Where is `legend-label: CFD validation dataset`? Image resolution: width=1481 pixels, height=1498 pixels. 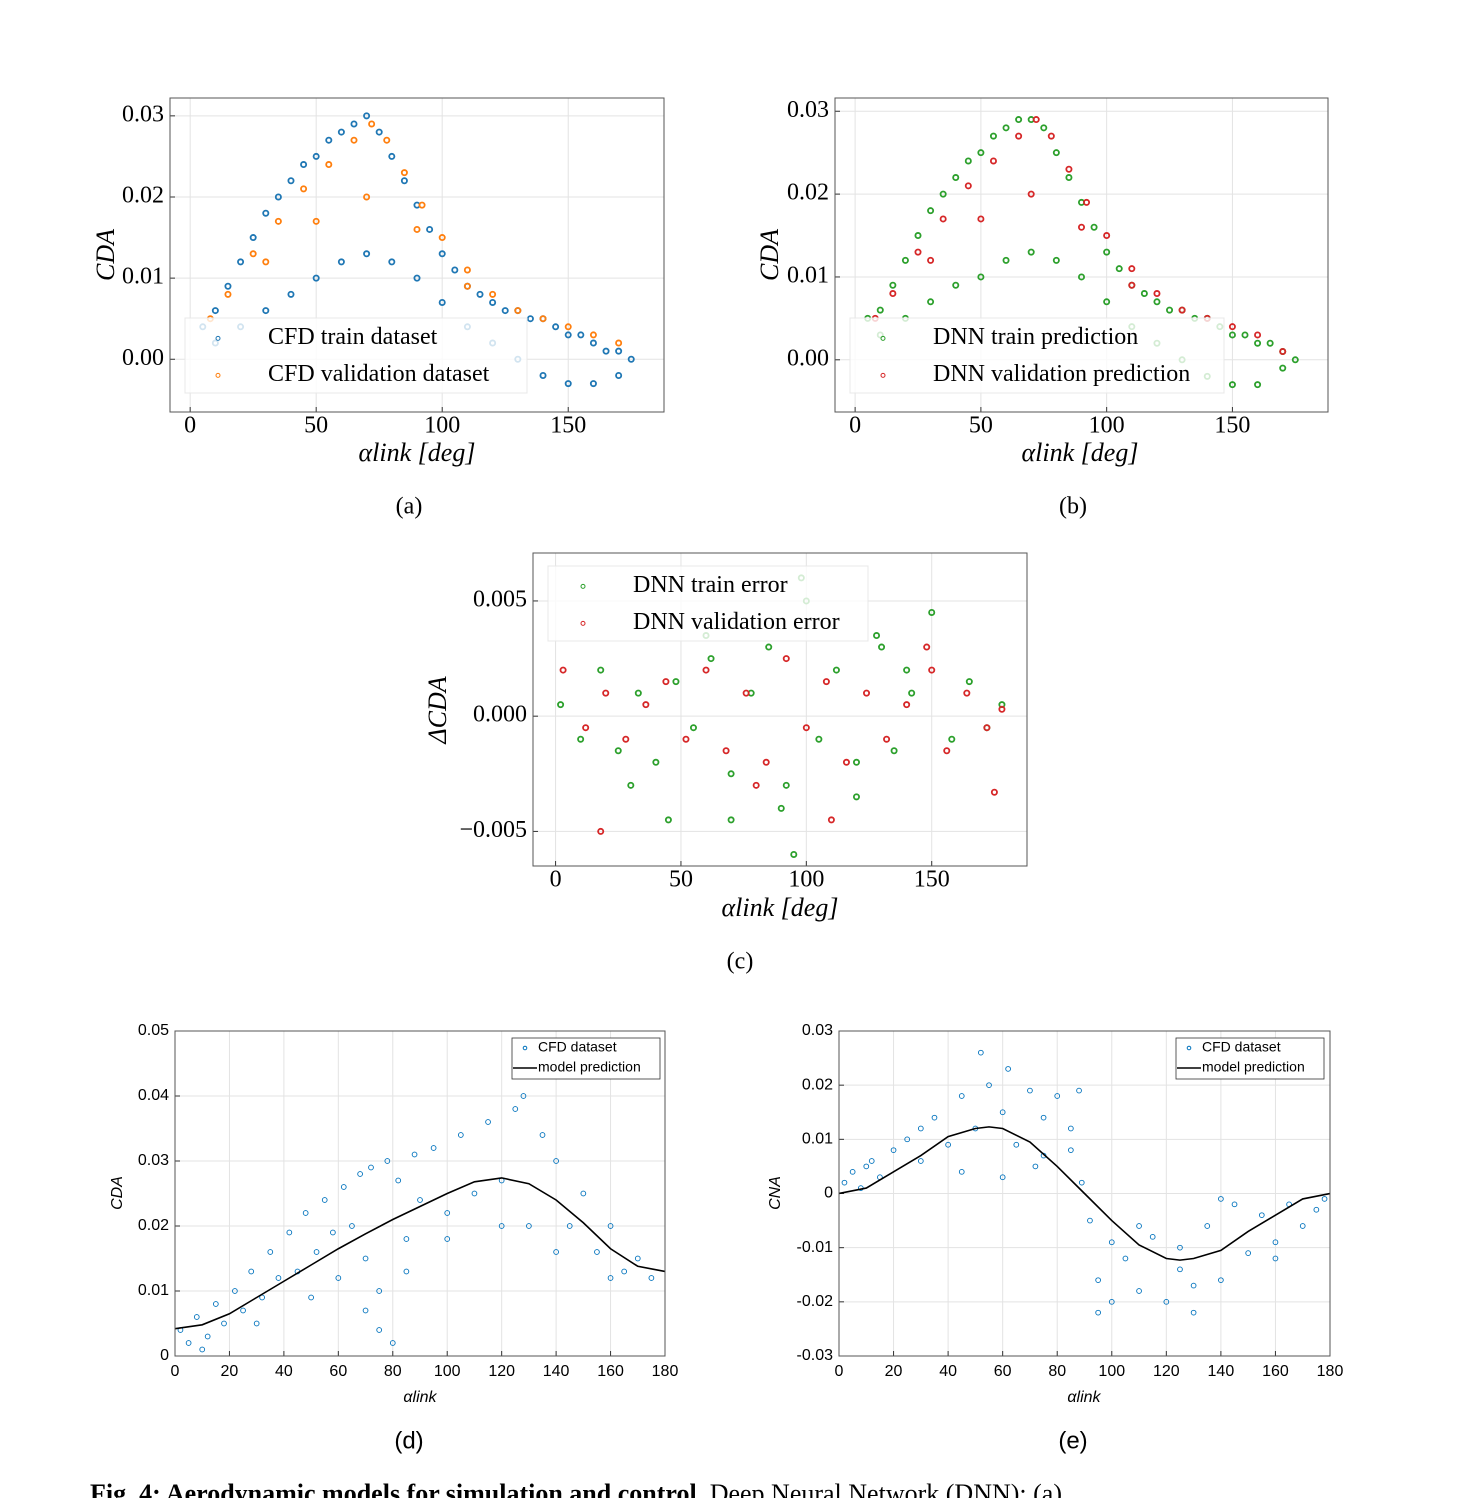 legend-label: CFD validation dataset is located at coordinates (379, 374).